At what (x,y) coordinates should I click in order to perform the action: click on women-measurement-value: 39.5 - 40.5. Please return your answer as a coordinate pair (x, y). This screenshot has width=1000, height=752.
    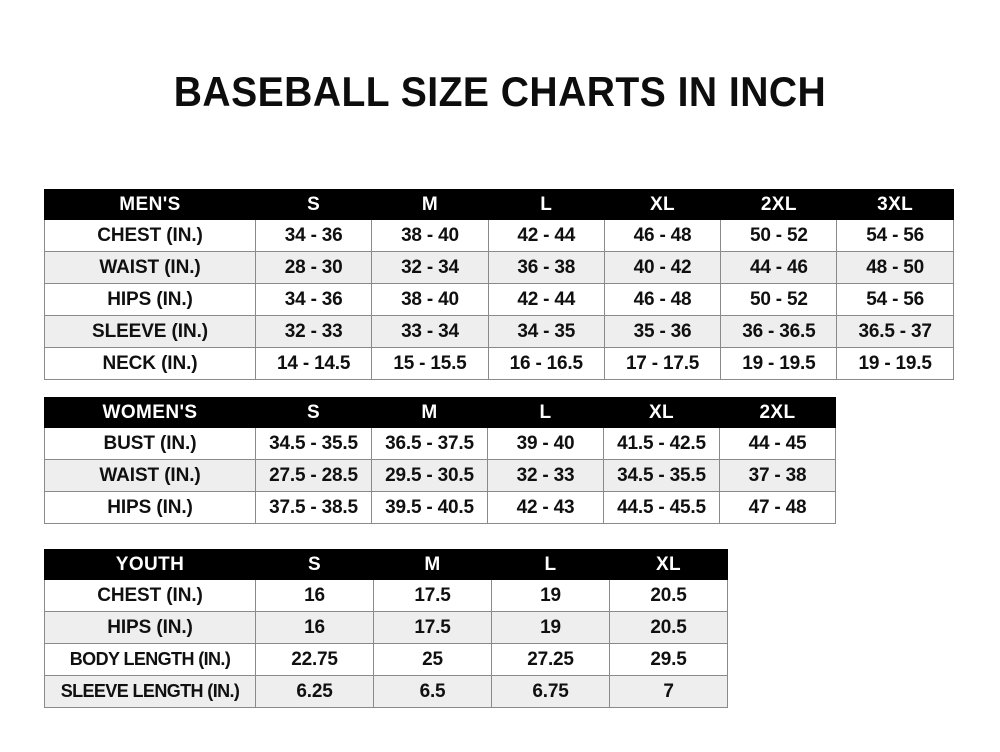
    Looking at the image, I should click on (429, 507).